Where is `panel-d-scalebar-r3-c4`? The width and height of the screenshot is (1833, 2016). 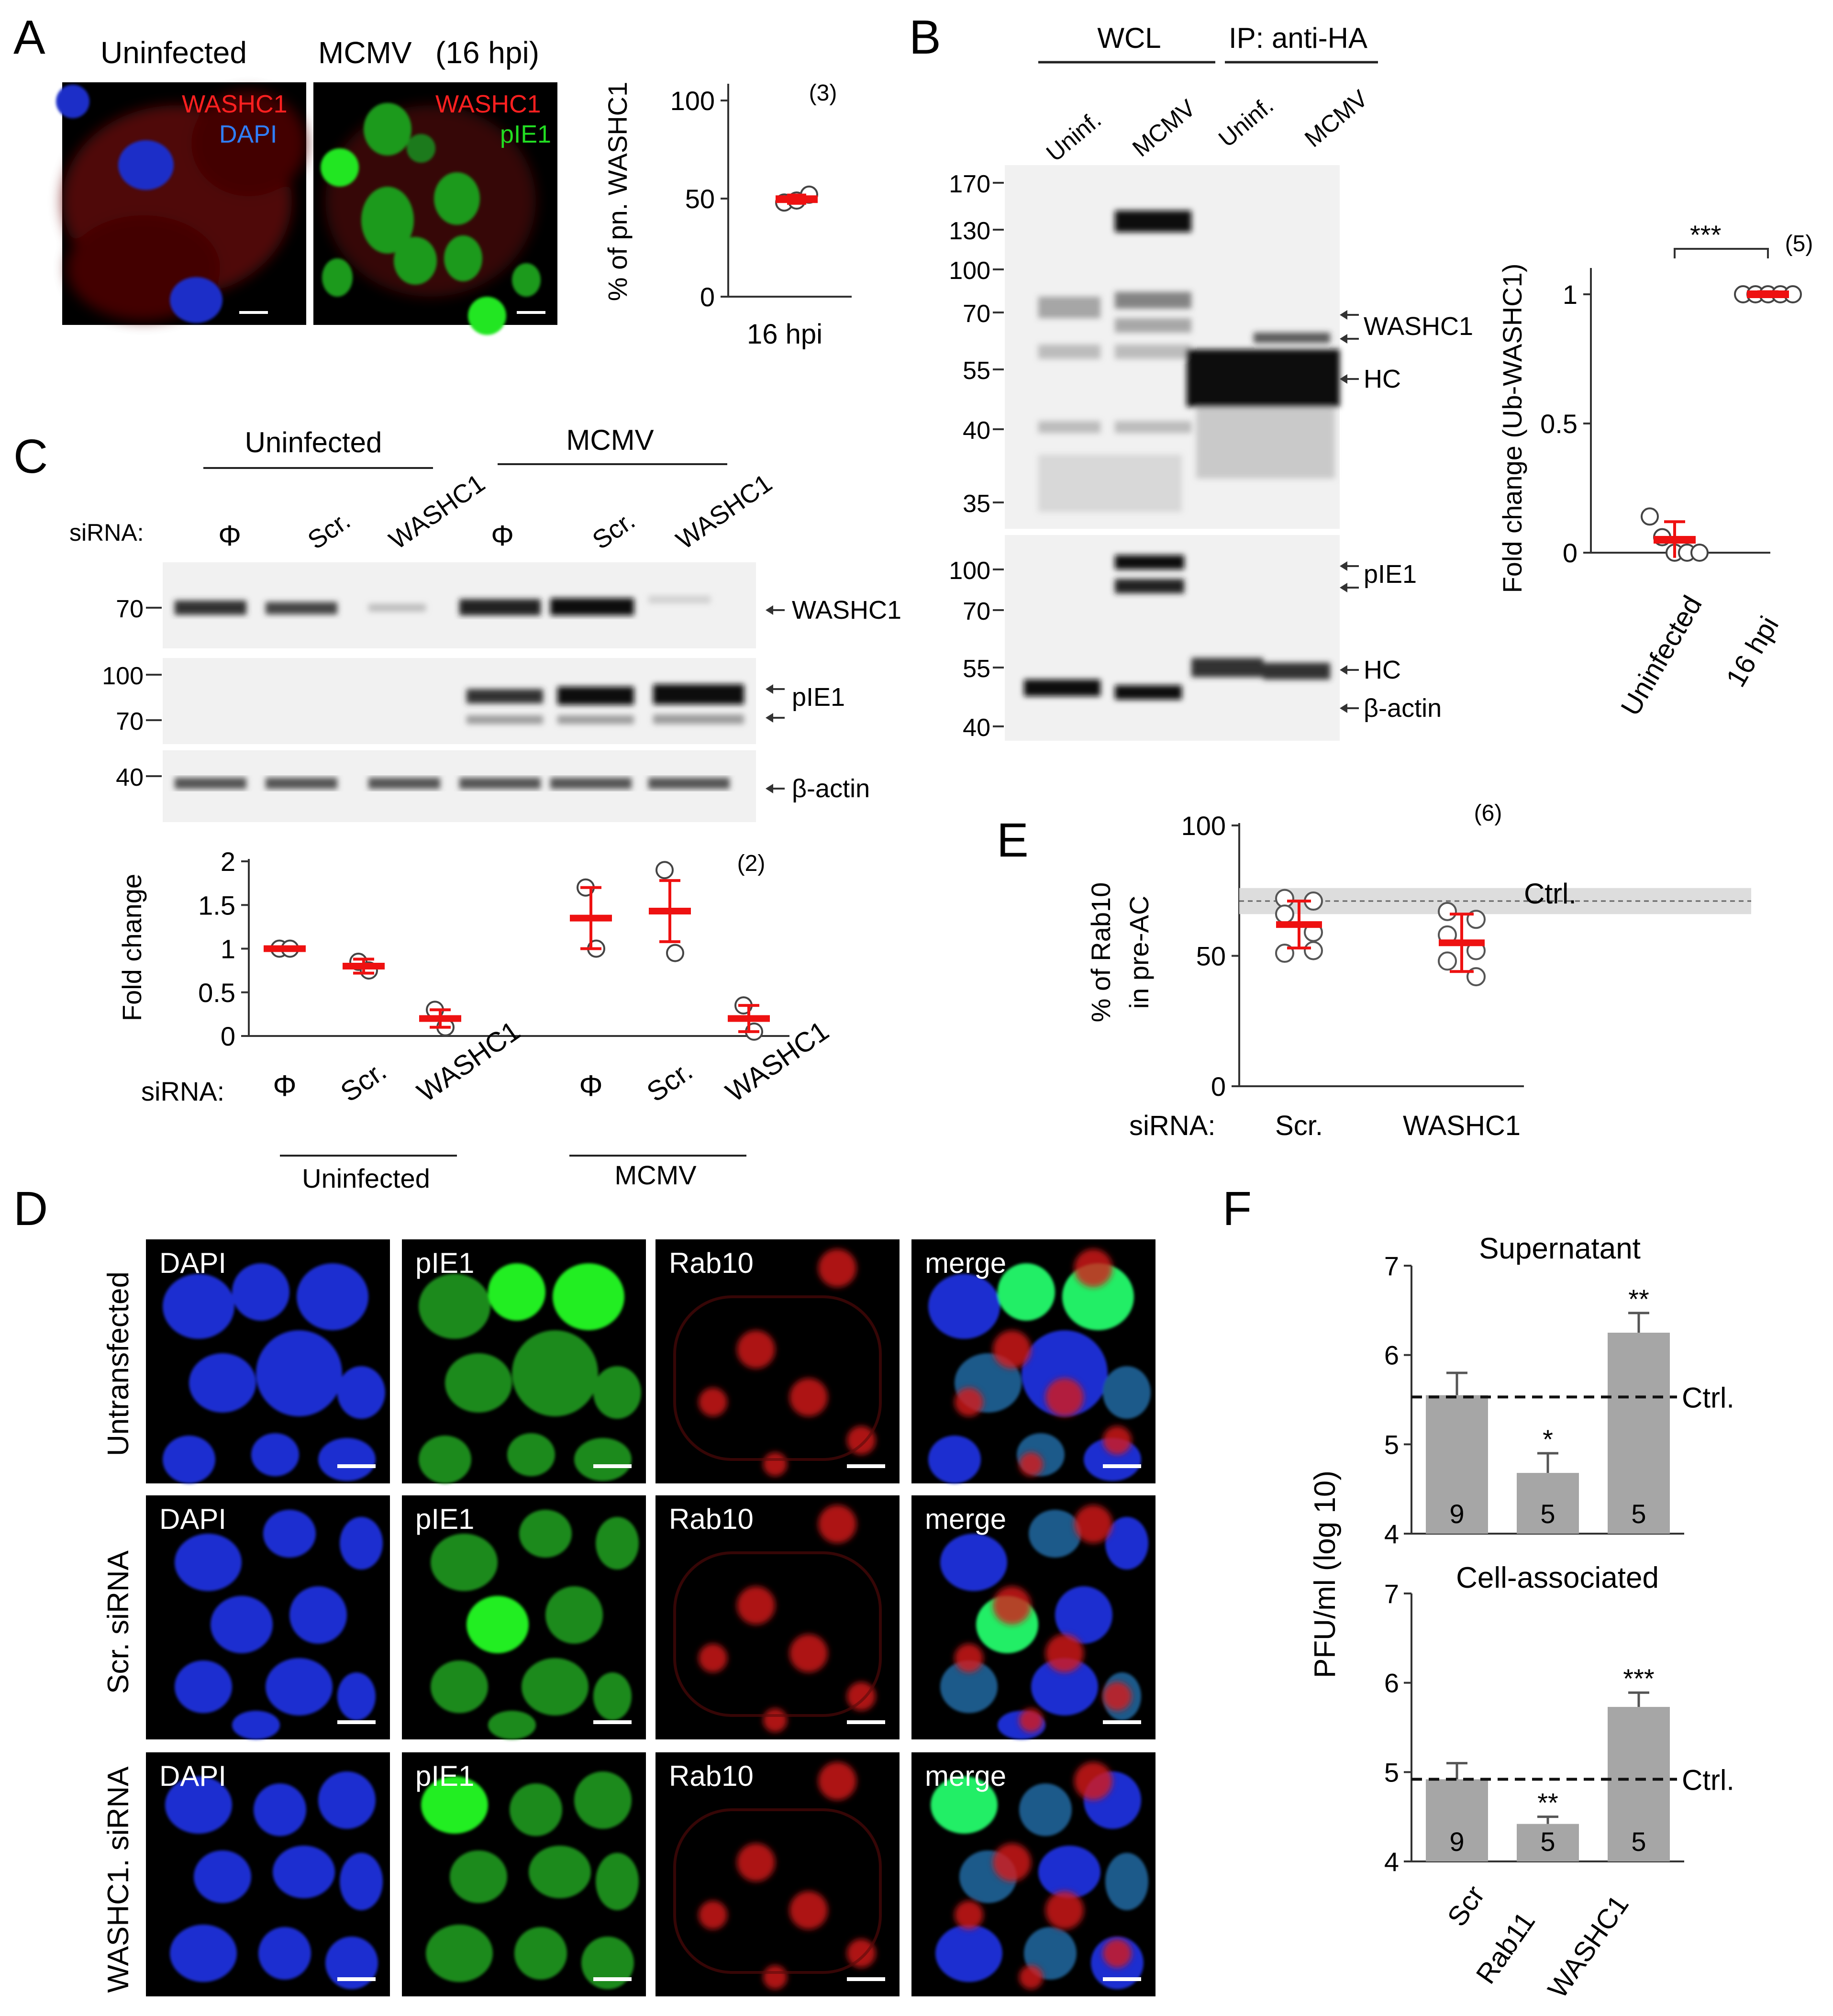 panel-d-scalebar-r3-c4 is located at coordinates (1122, 1979).